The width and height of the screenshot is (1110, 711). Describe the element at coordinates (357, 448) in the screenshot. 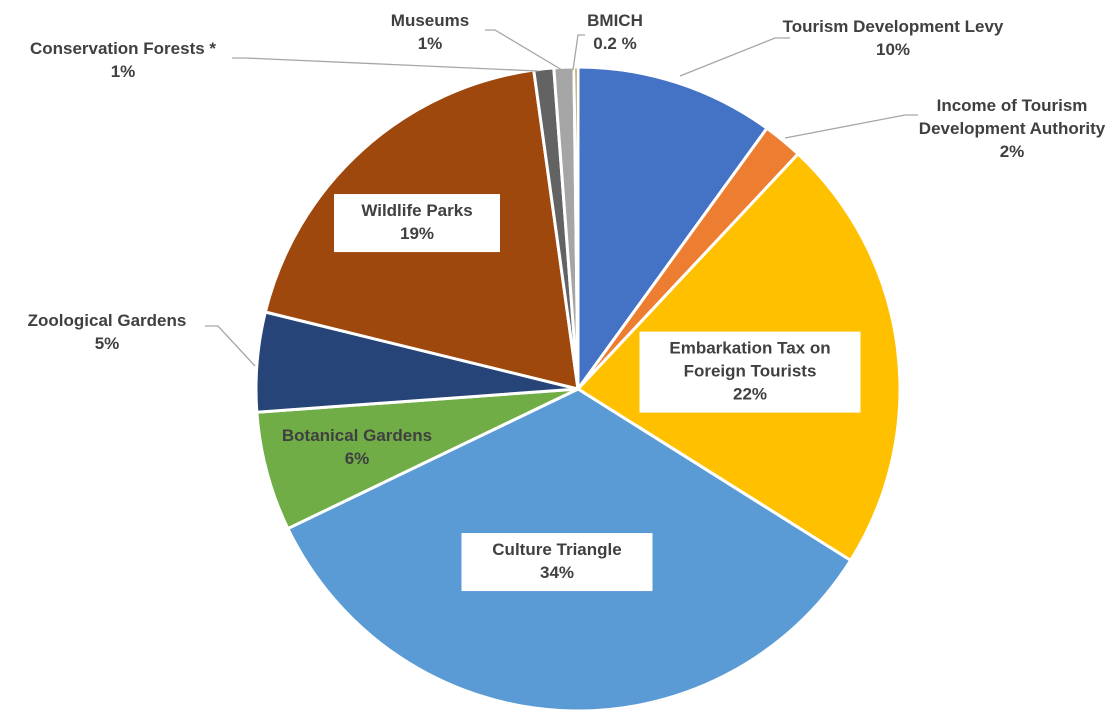

I see `slice-label: Botanical Gardens 6%` at that location.